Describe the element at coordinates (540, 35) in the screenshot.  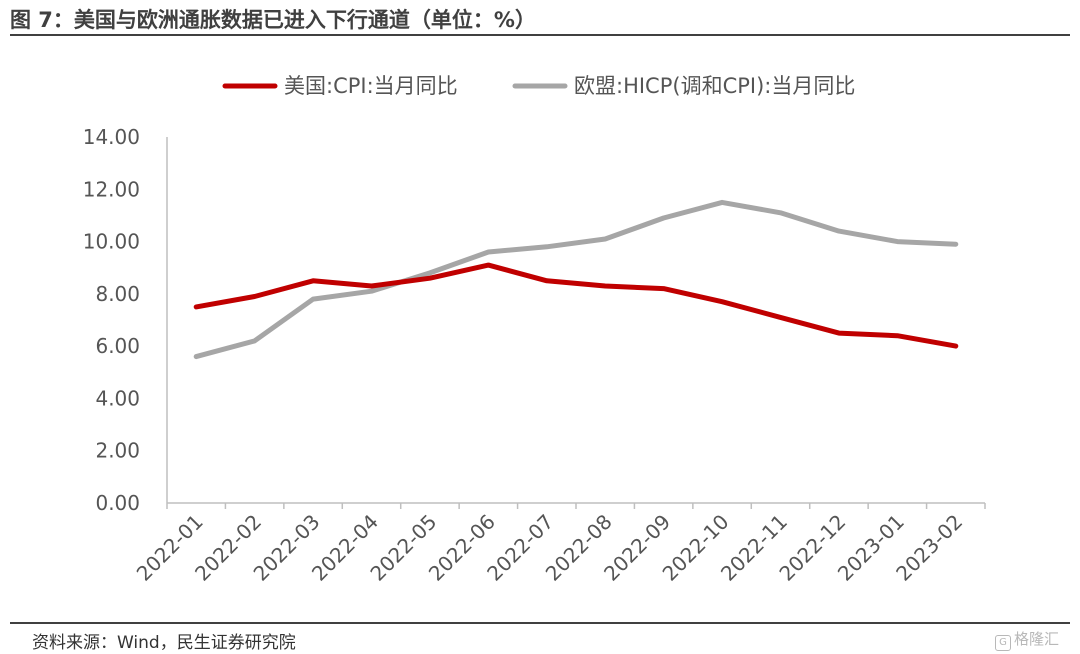
I see `title-divider` at that location.